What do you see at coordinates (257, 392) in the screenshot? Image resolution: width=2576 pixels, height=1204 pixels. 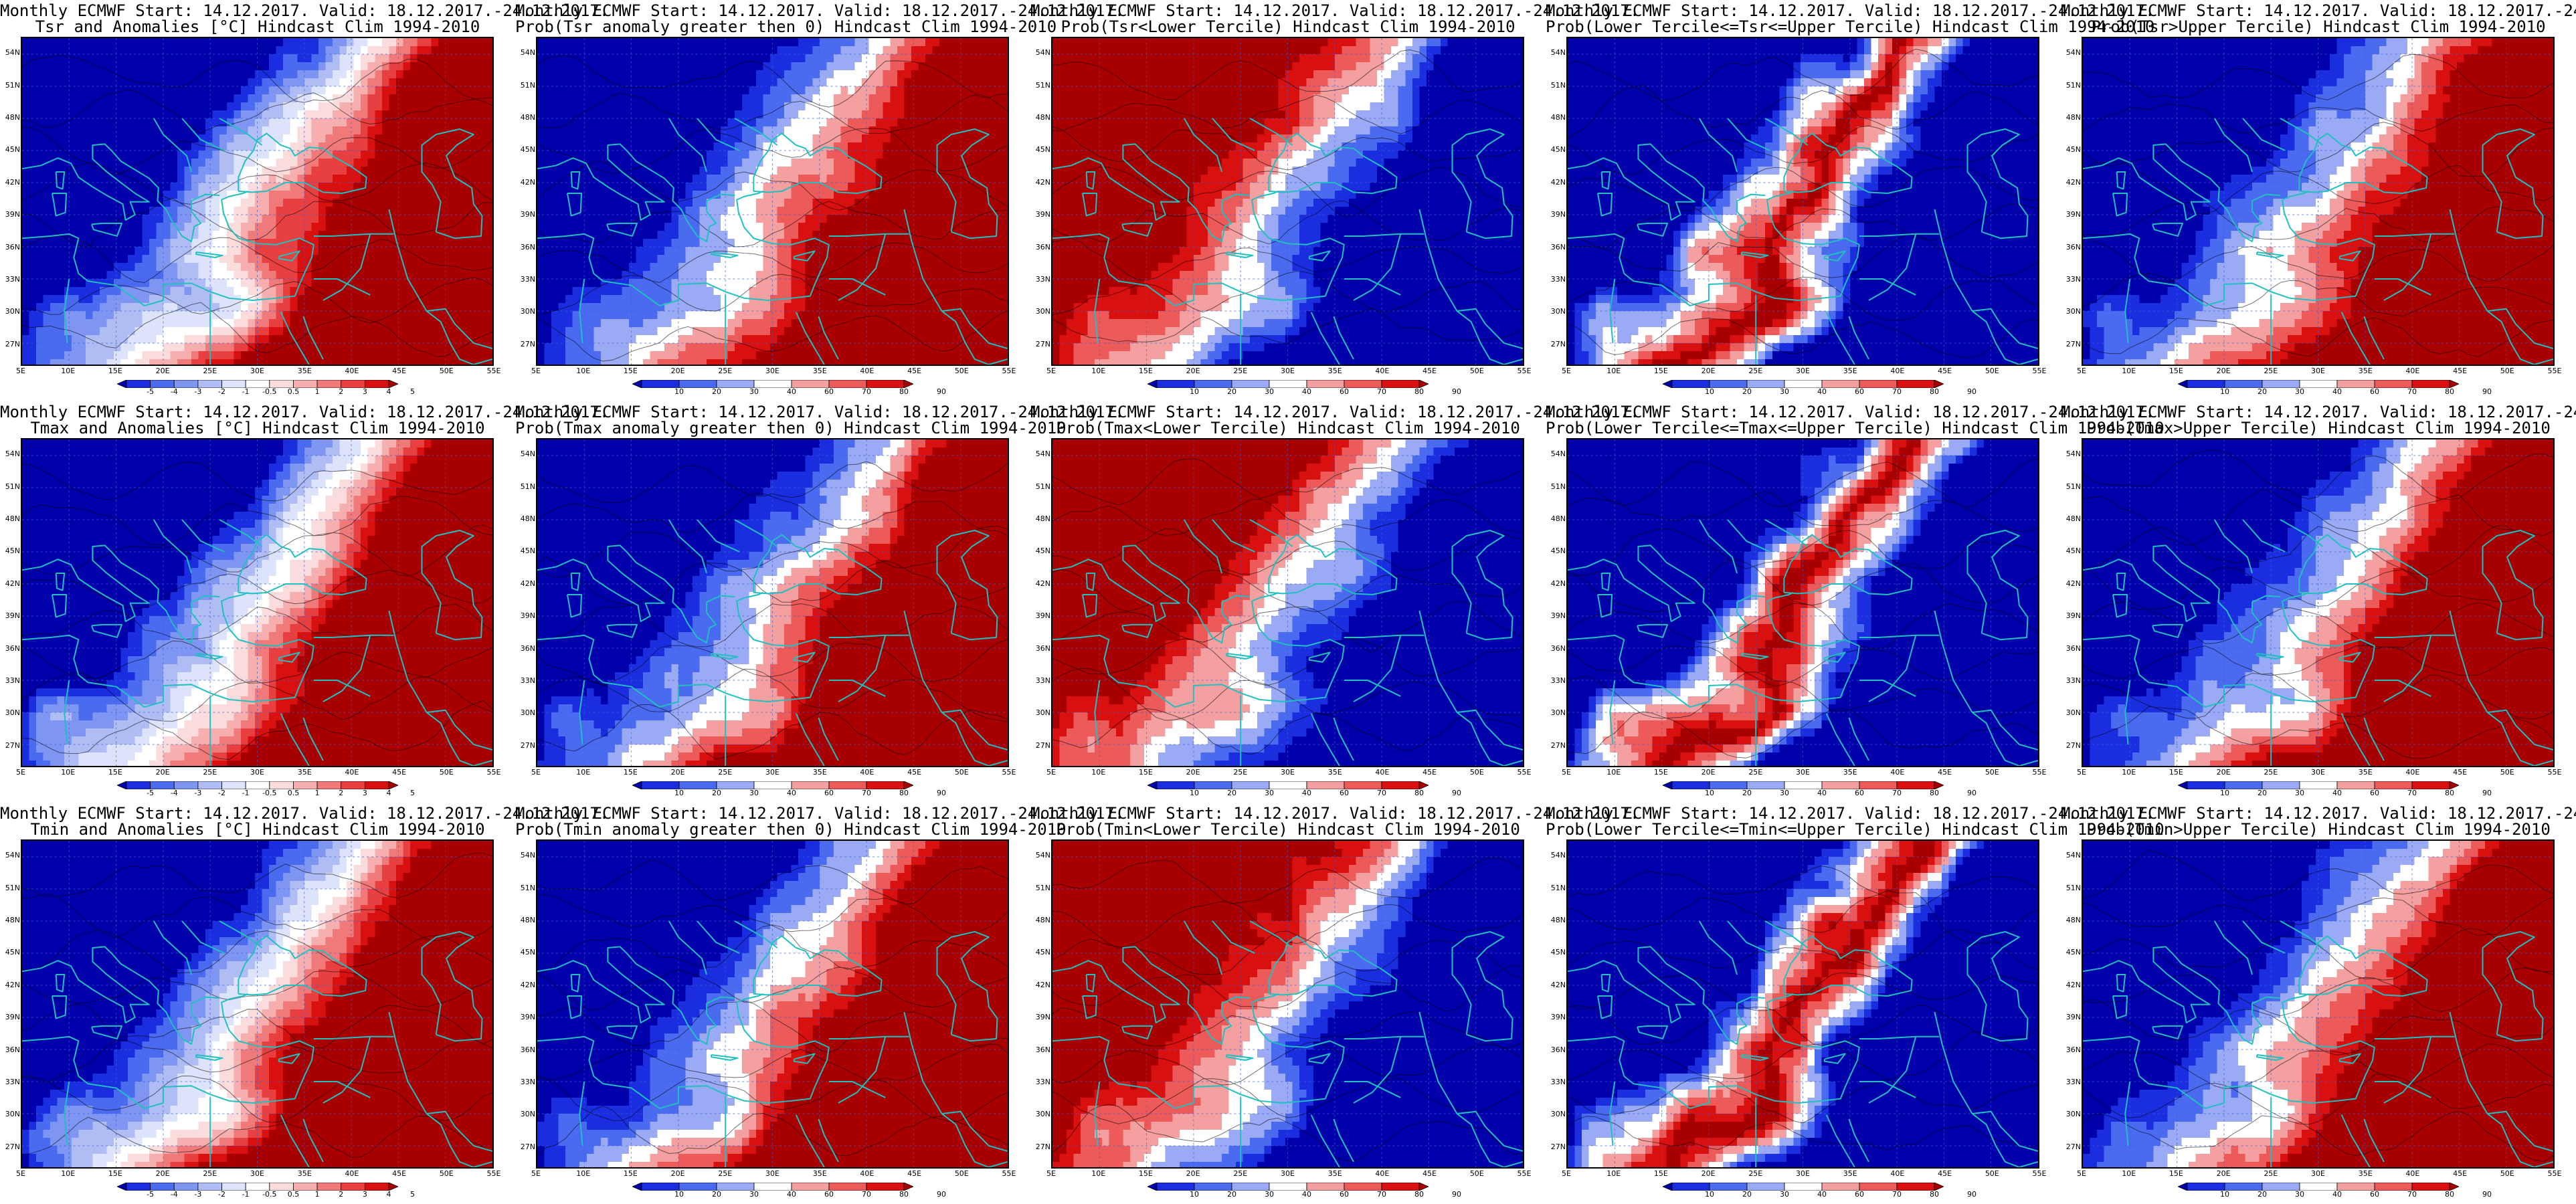 I see `colorbar-ticks: -5 -4 -3 -2 -1 -0.5 0.5 1 2 3 4 5` at bounding box center [257, 392].